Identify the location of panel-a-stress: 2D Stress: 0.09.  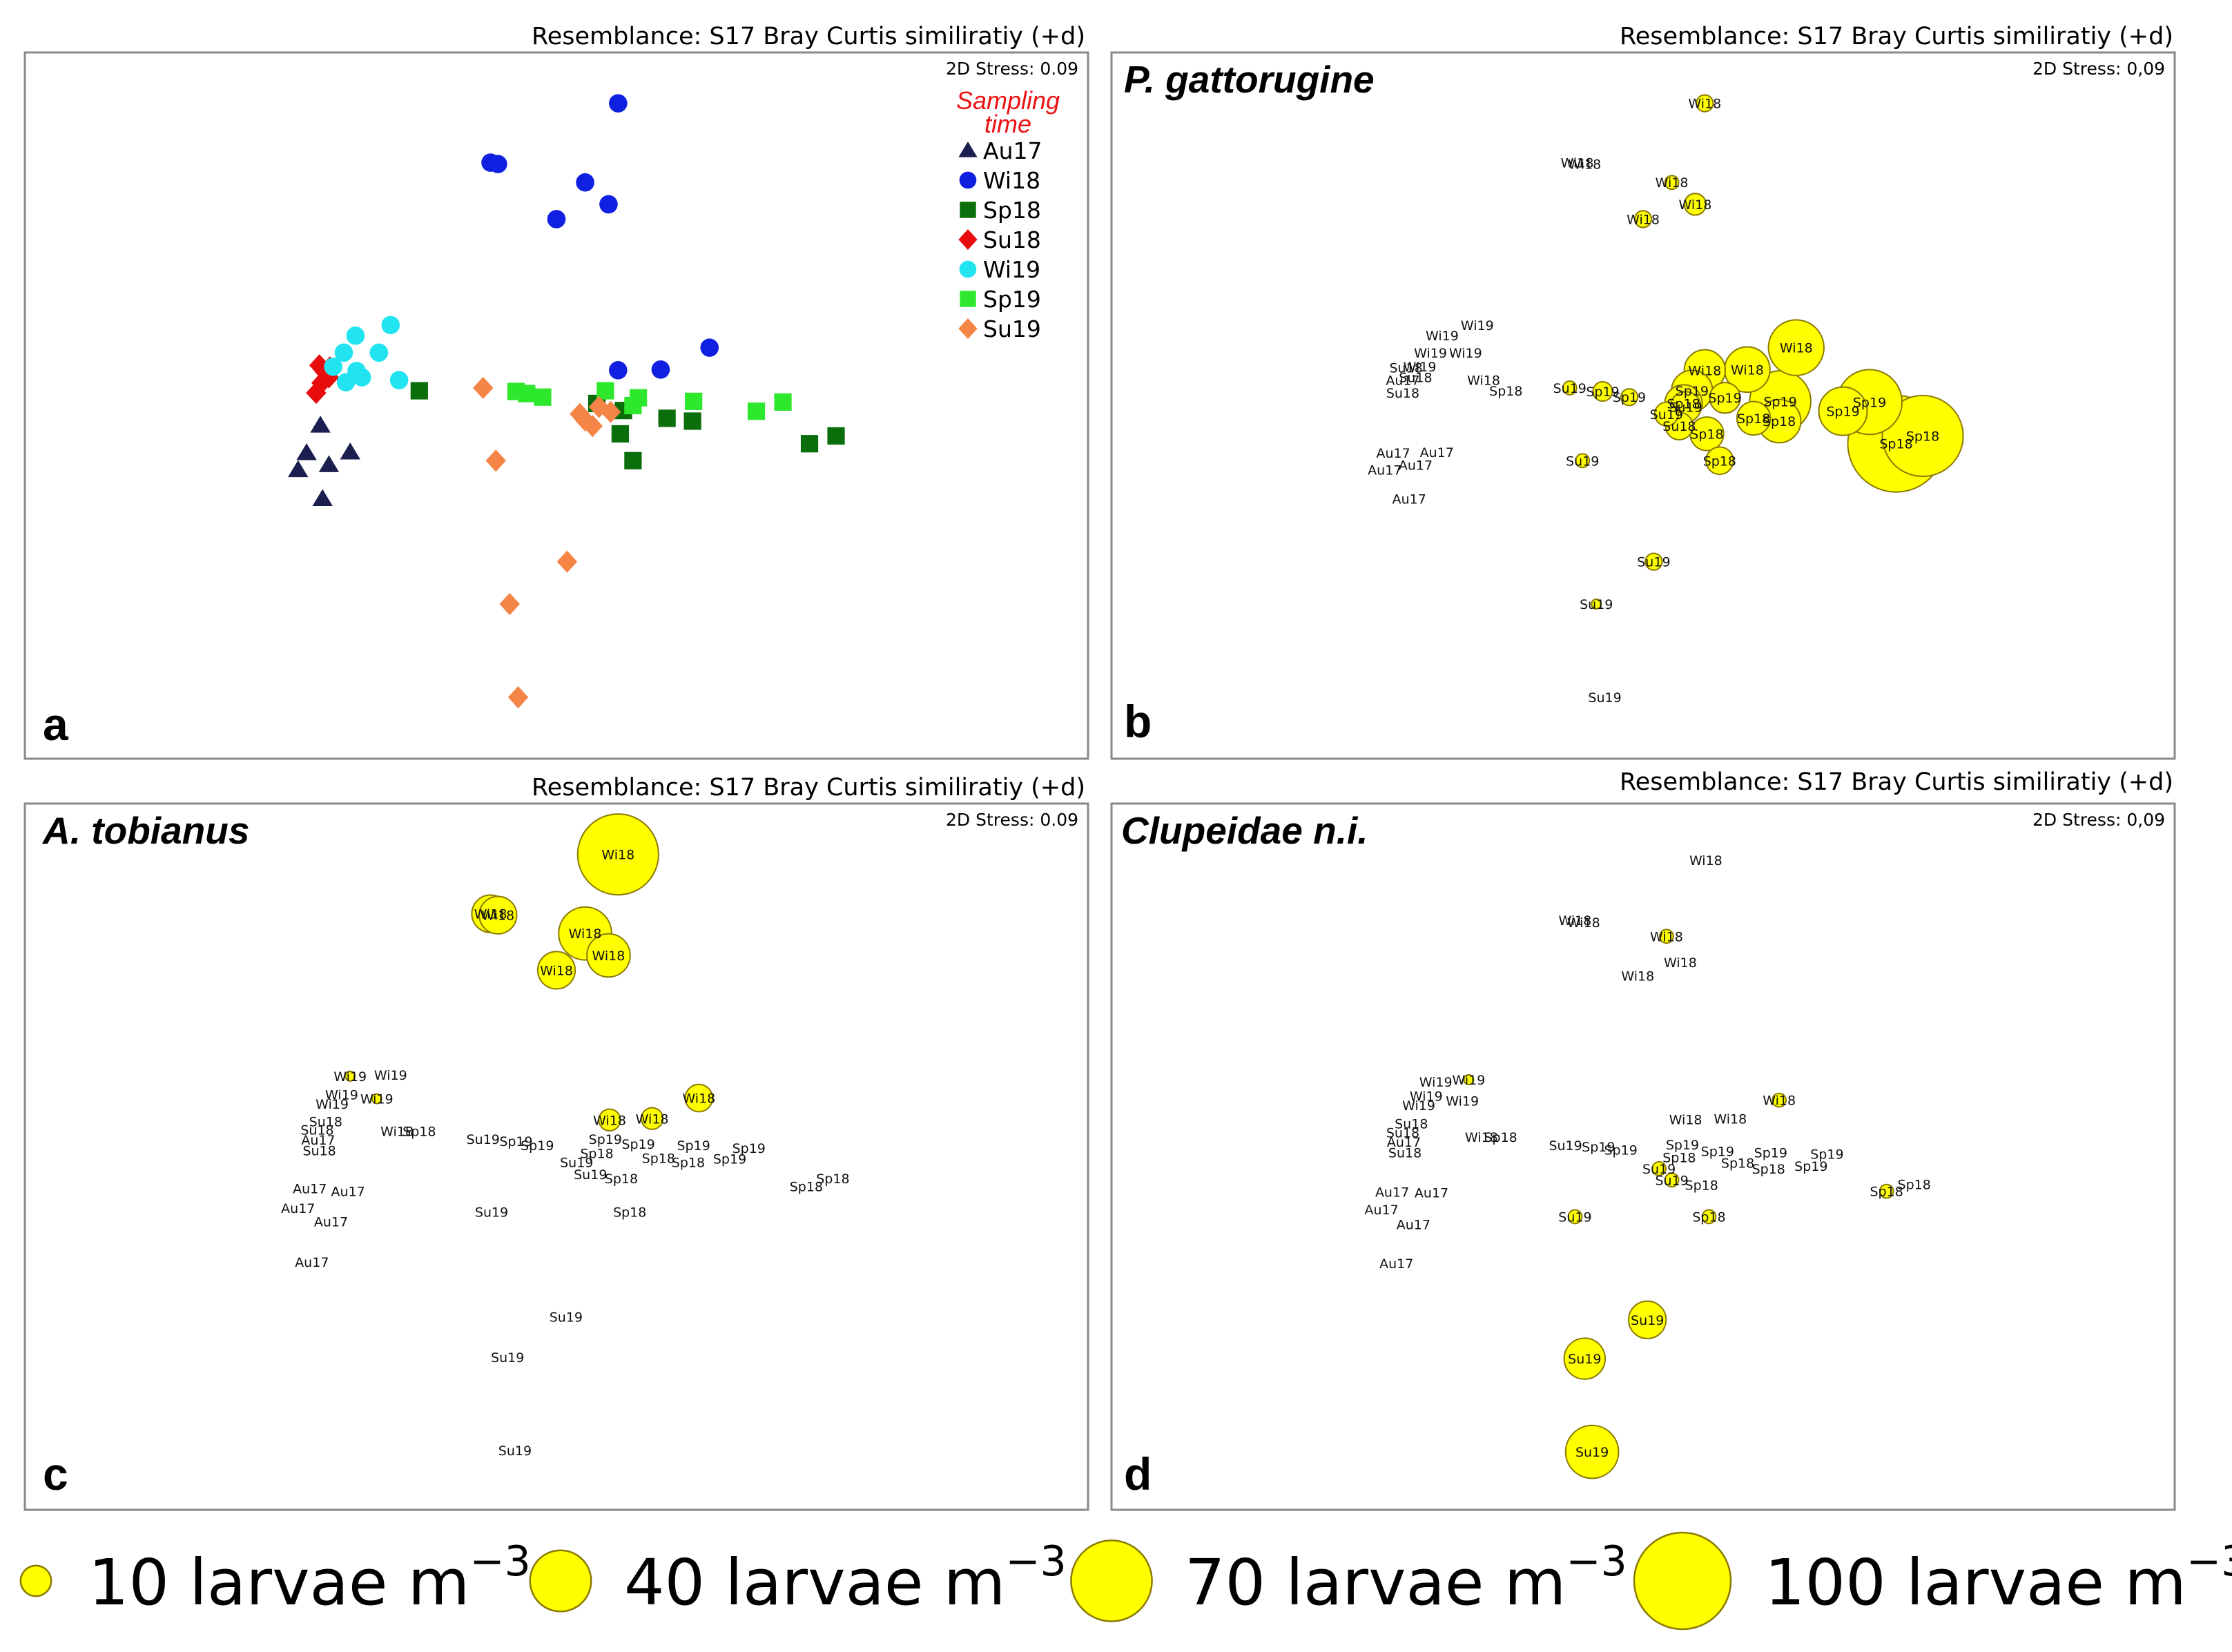
(1012, 69).